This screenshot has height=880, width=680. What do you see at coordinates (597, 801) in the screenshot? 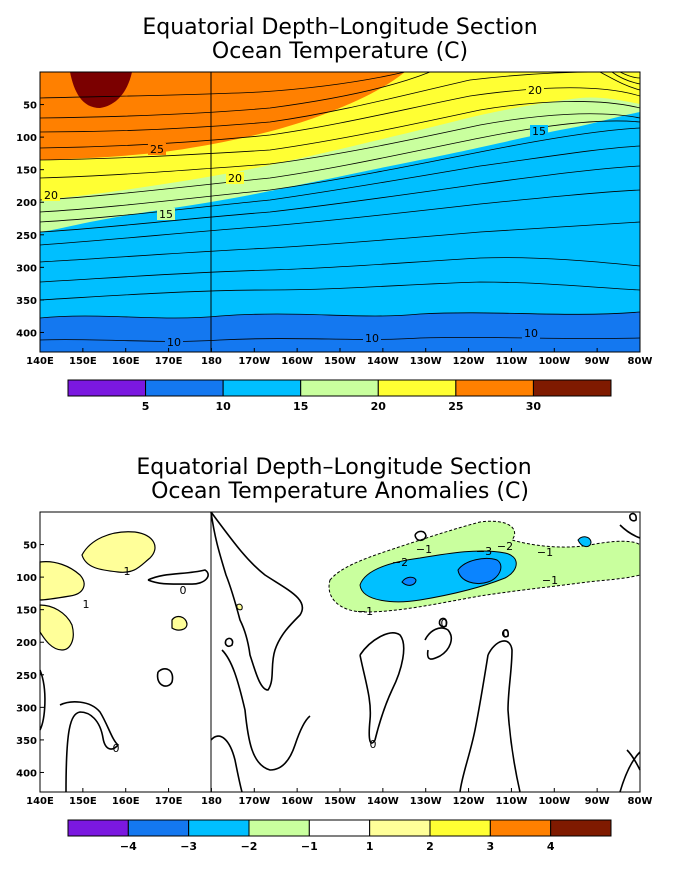
I see `x-tick-label: 90W` at bounding box center [597, 801].